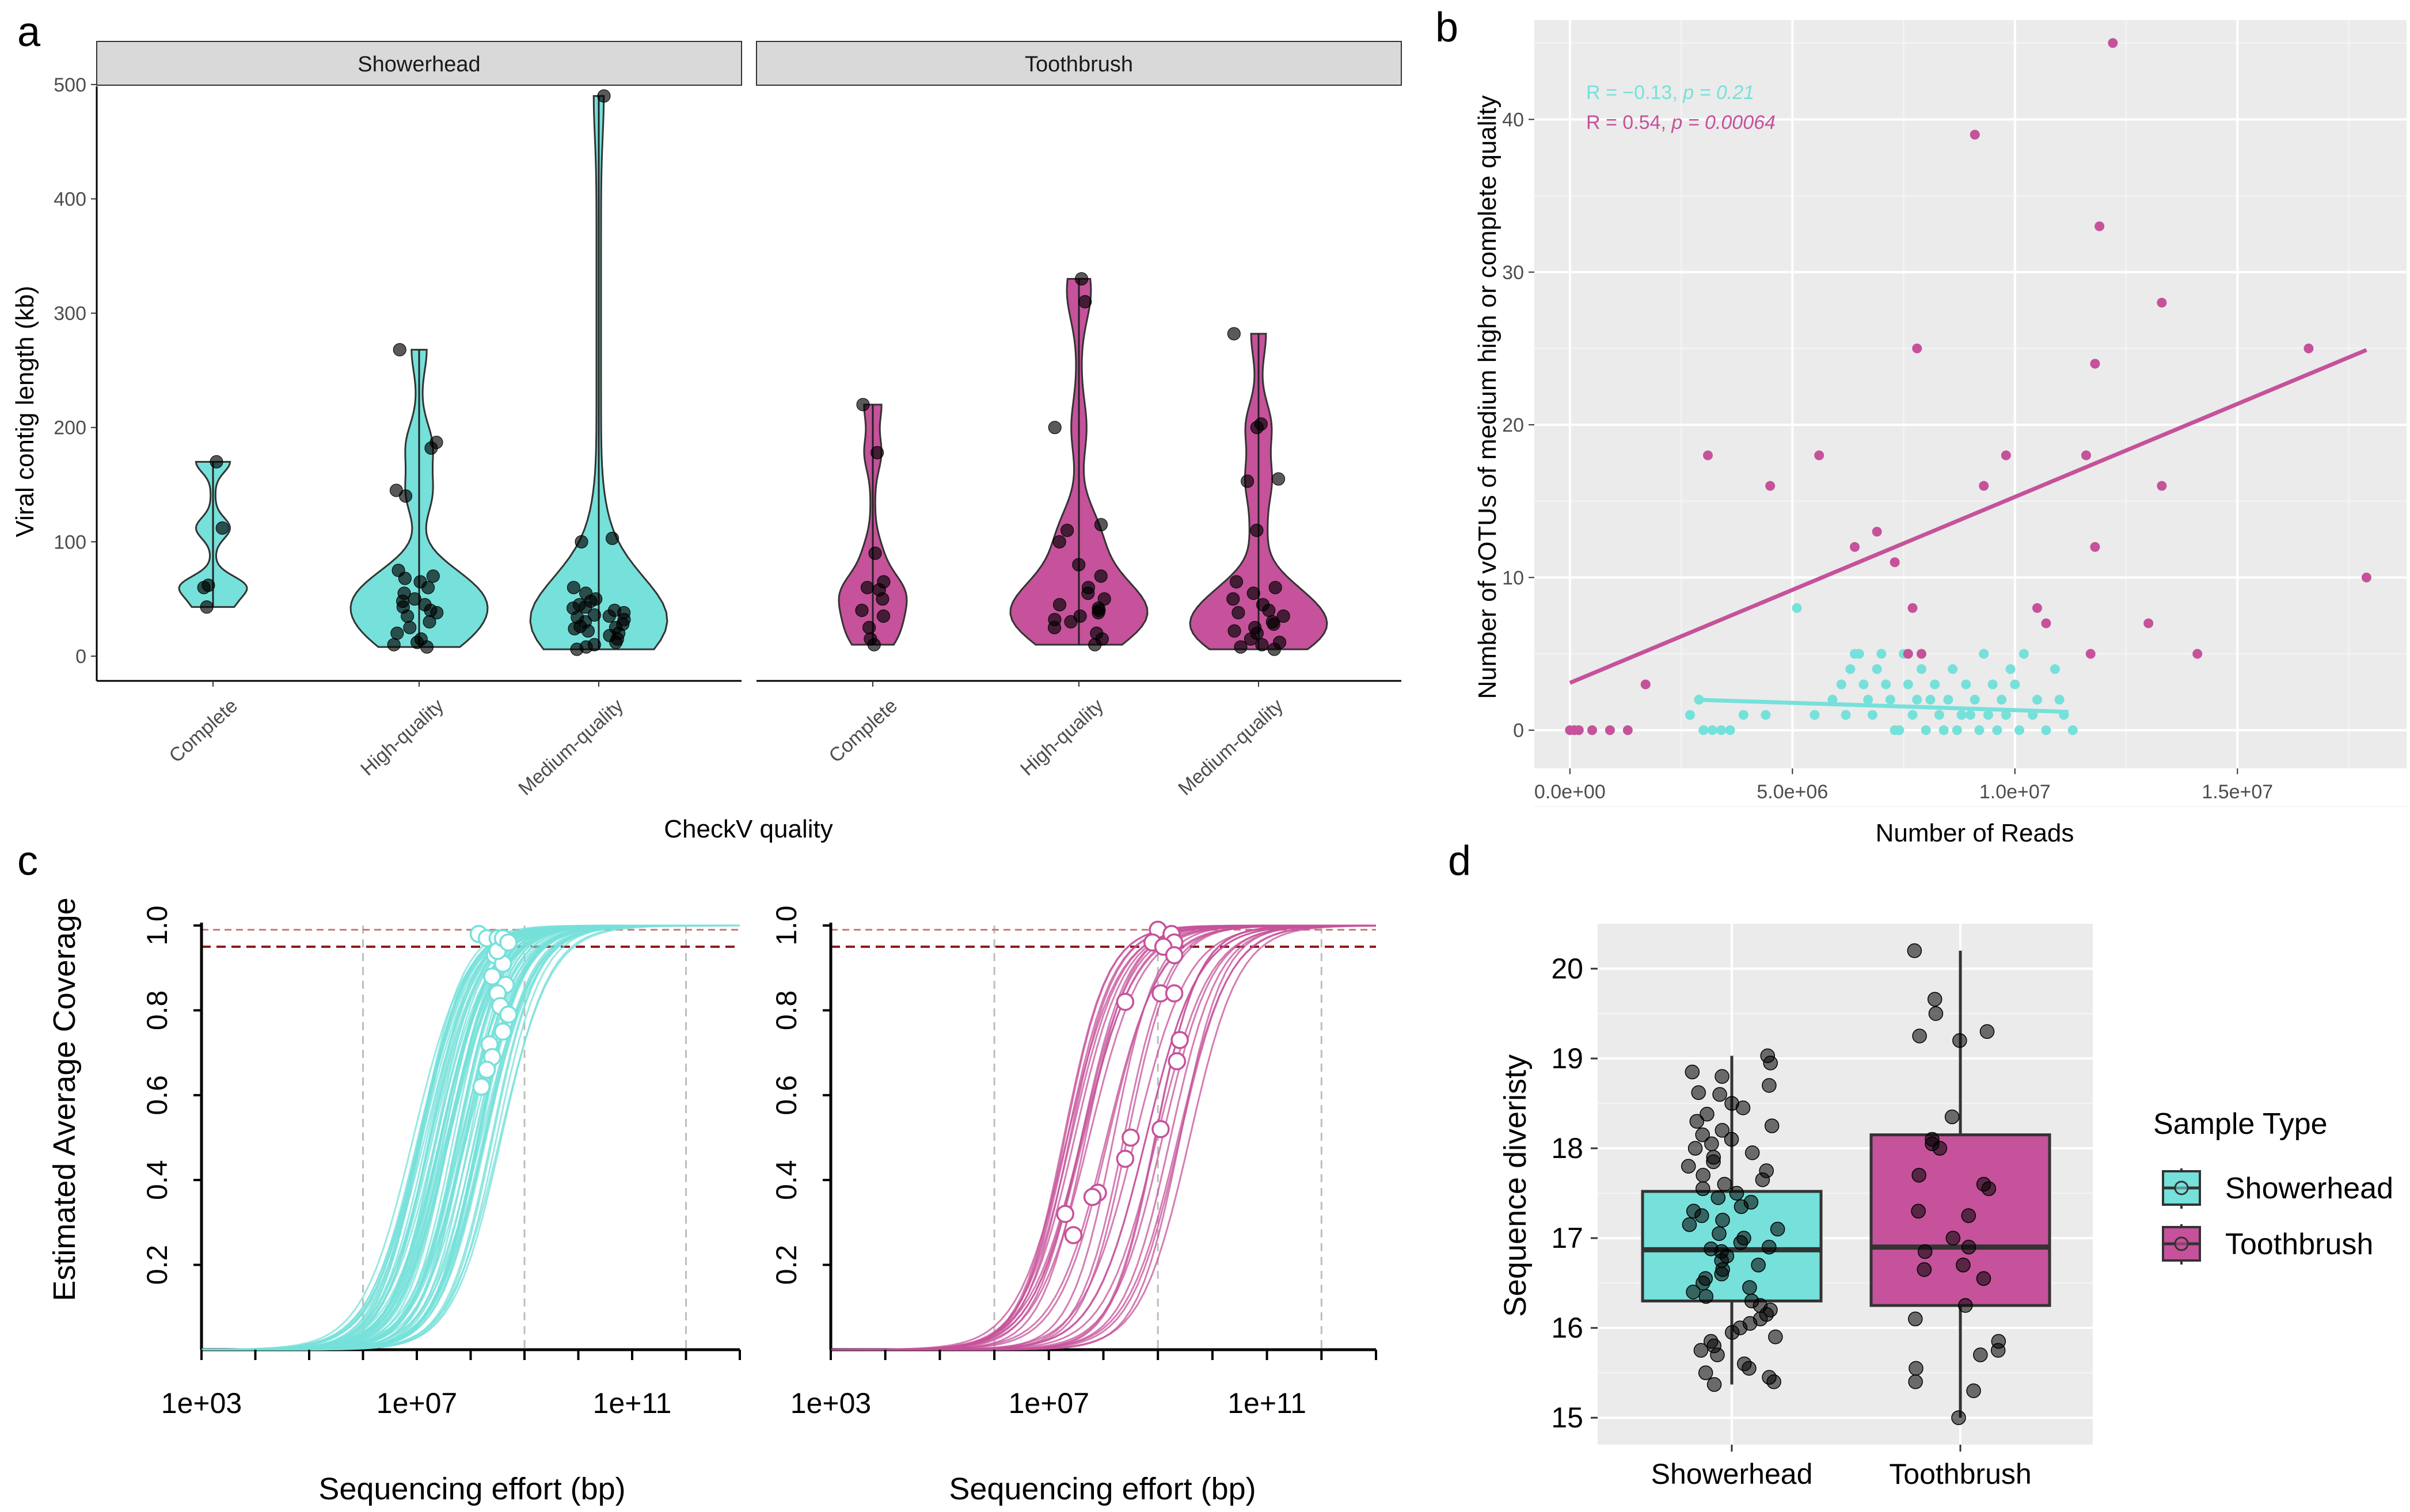  I want to click on c-x-tick-label: 1e+11, so click(632, 1403).